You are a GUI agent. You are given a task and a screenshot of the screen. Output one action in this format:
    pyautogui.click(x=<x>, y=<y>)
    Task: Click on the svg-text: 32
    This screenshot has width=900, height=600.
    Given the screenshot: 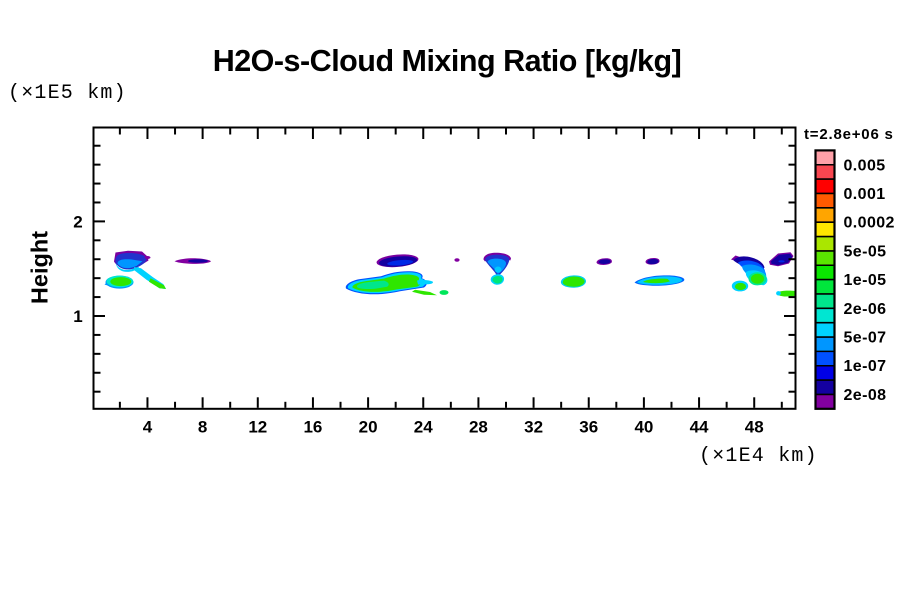 What is the action you would take?
    pyautogui.click(x=533, y=427)
    